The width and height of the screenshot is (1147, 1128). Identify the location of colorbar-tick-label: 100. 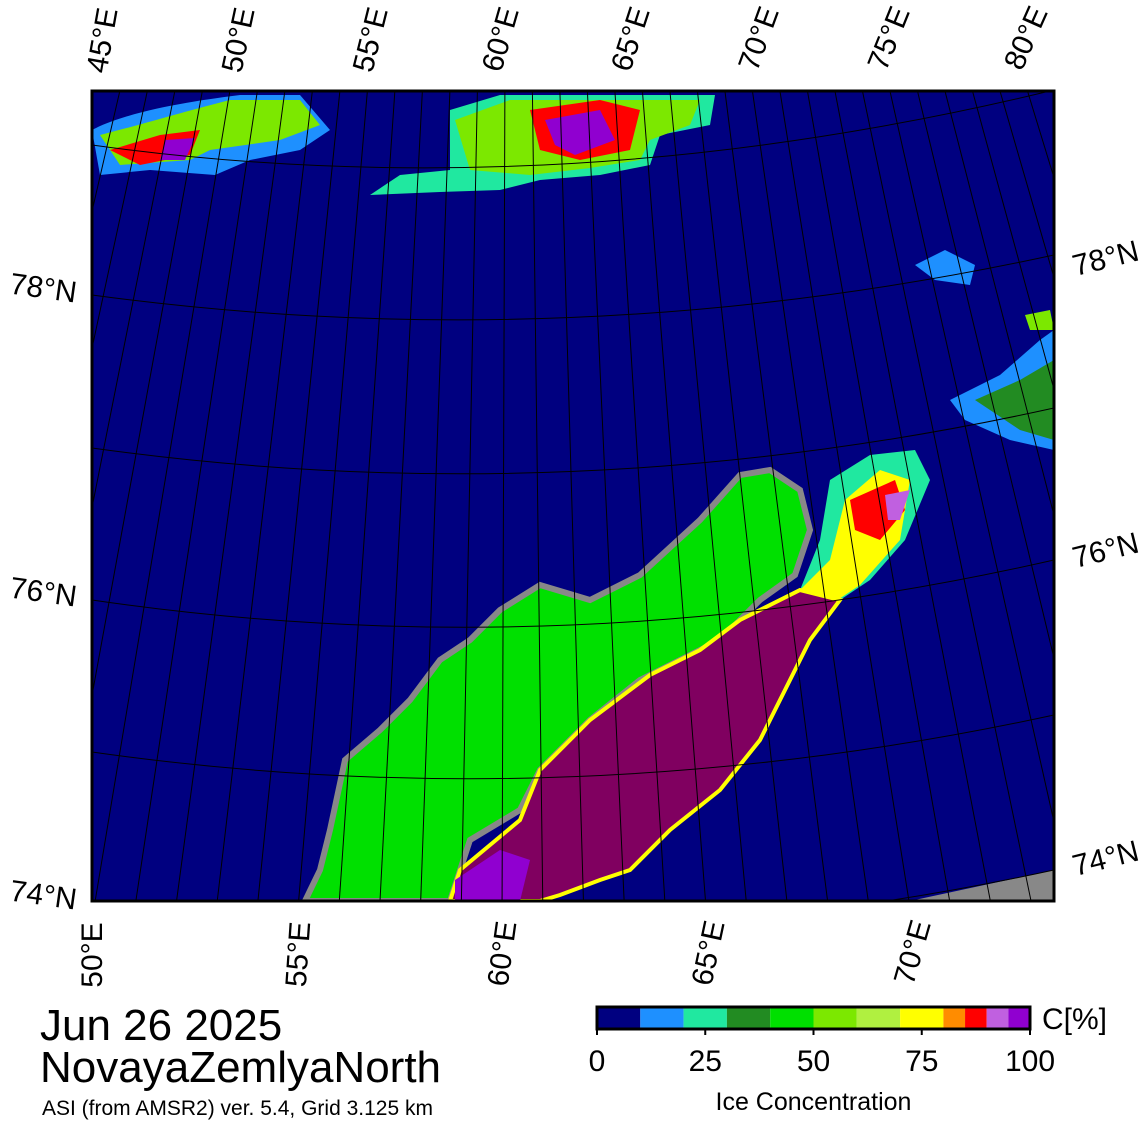
(1030, 1061).